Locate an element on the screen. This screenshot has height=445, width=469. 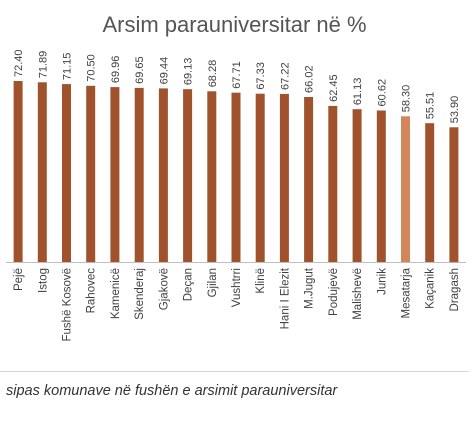
category-label: Hani I Elezit is located at coordinates (285, 298).